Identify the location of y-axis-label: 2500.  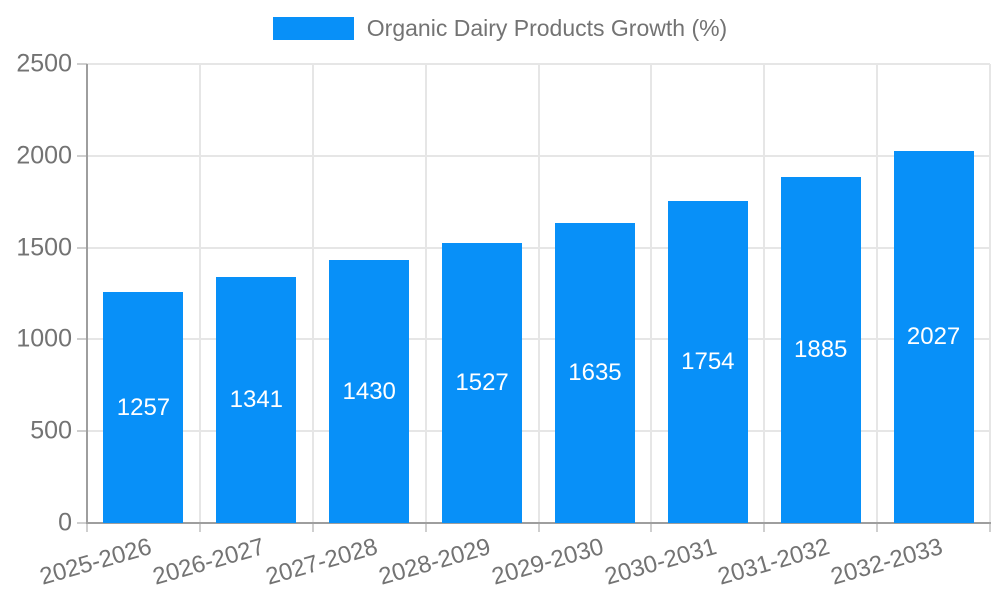
(44, 63).